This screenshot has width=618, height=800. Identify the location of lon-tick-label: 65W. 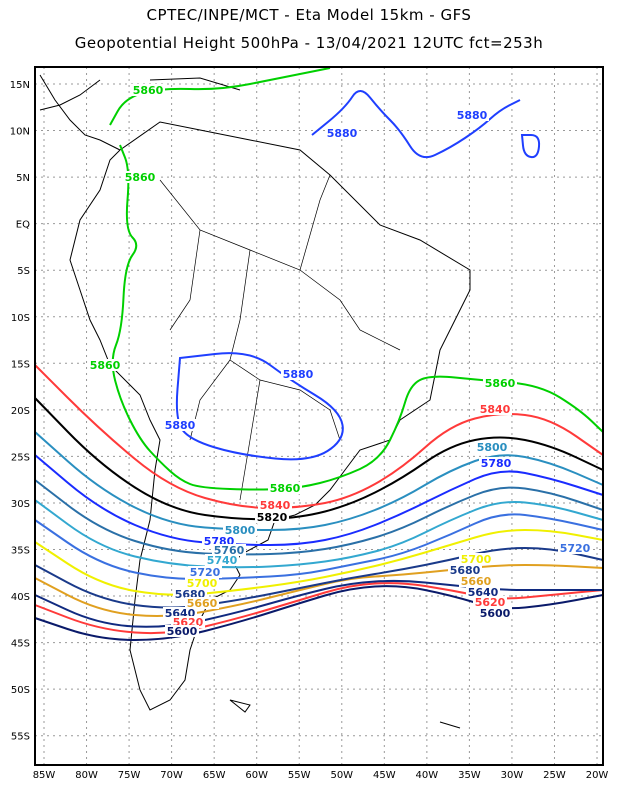
(214, 775).